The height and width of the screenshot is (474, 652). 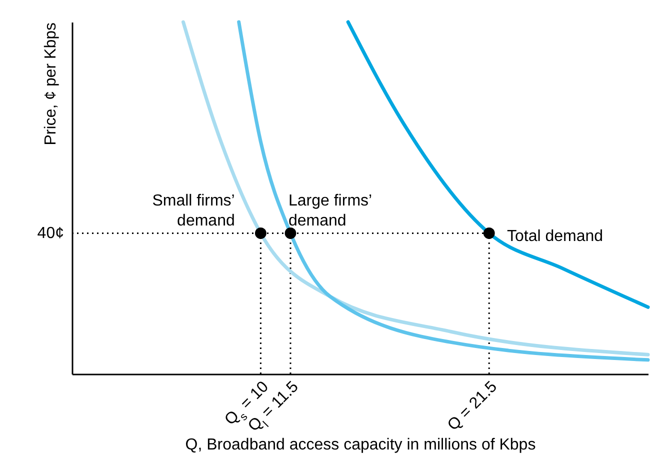 What do you see at coordinates (193, 211) in the screenshot?
I see `series-label: Small firms’ demand` at bounding box center [193, 211].